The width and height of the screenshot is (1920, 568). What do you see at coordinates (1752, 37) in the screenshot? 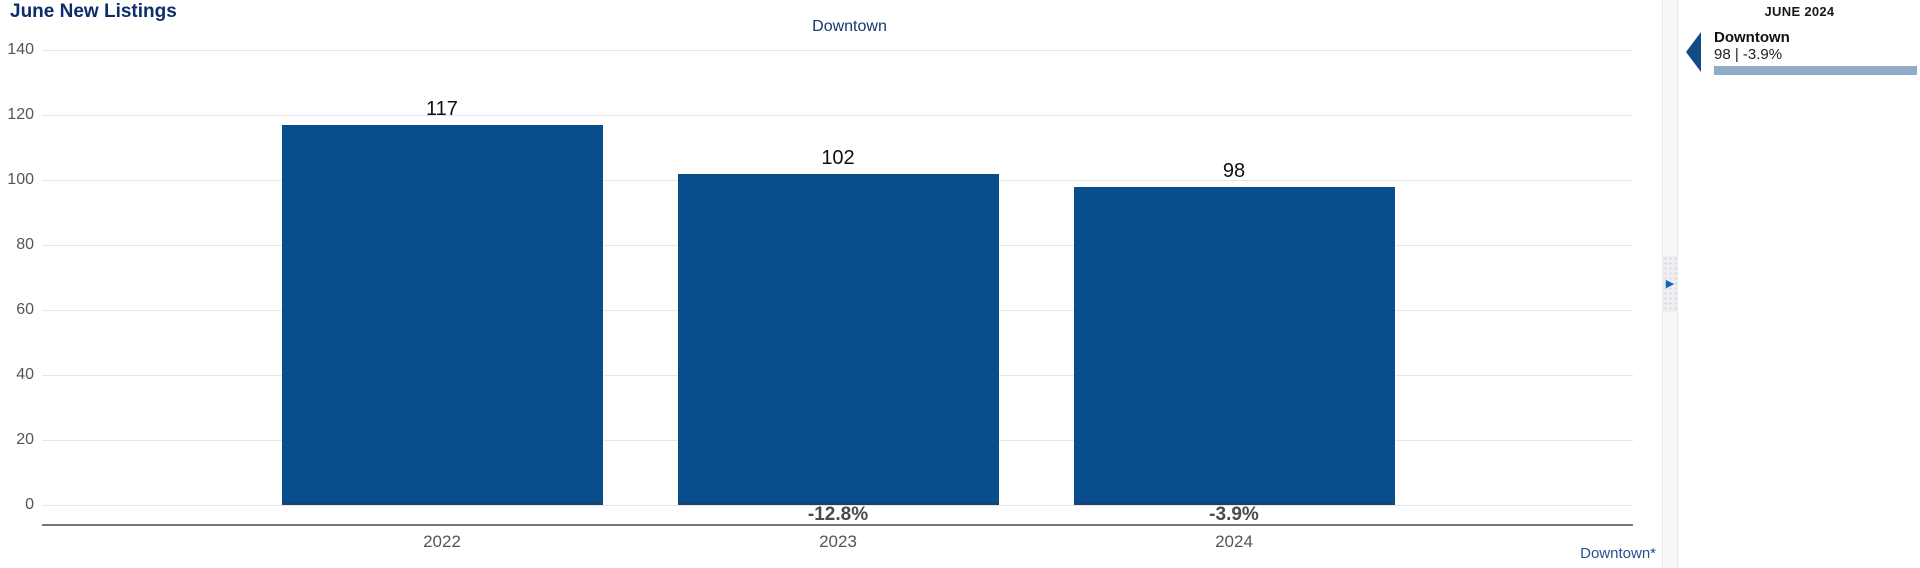
I see `entry-name: Downtown` at bounding box center [1752, 37].